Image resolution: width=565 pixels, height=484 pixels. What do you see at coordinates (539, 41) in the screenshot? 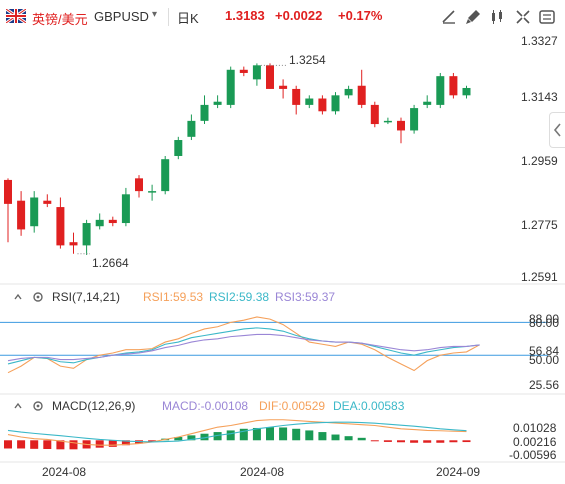
I see `y-tick-label: 1.3327` at bounding box center [539, 41].